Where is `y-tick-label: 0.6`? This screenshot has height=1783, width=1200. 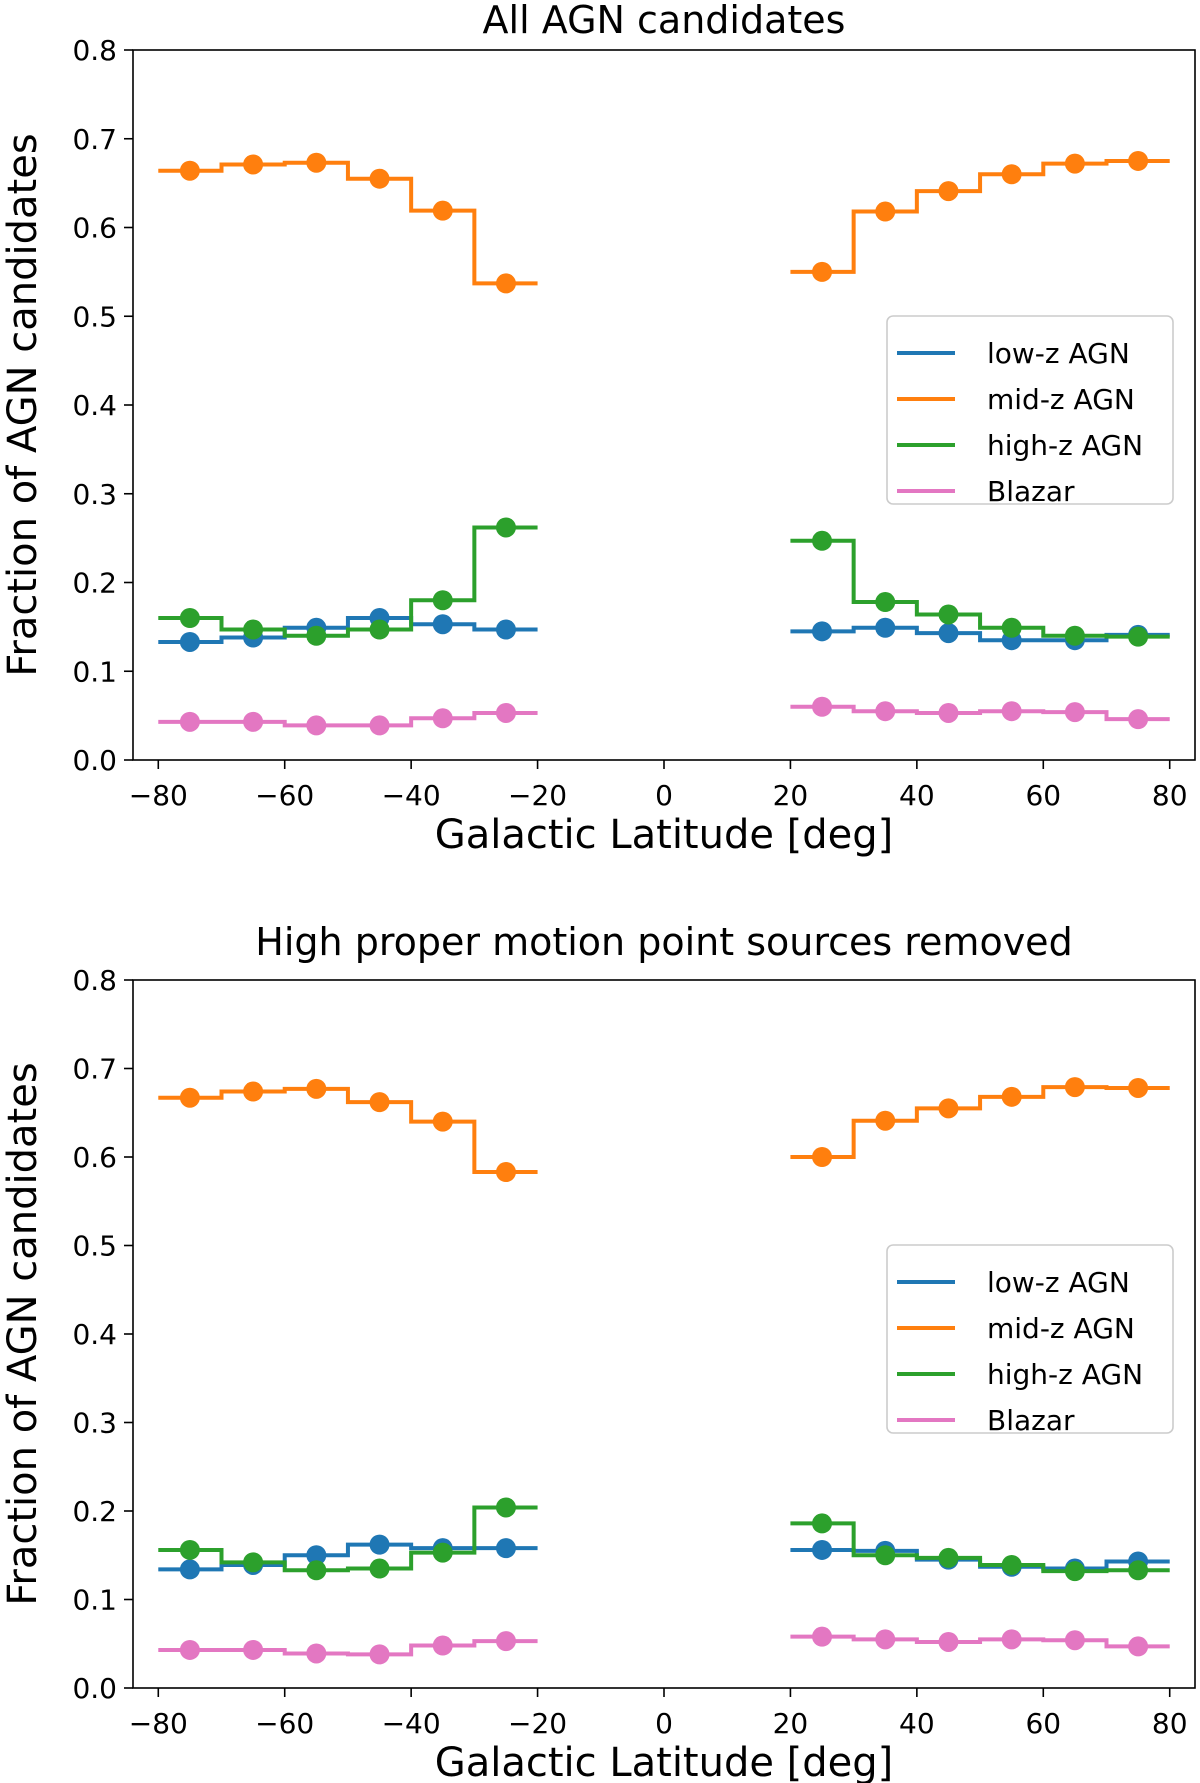
y-tick-label: 0.6 is located at coordinates (94, 1157).